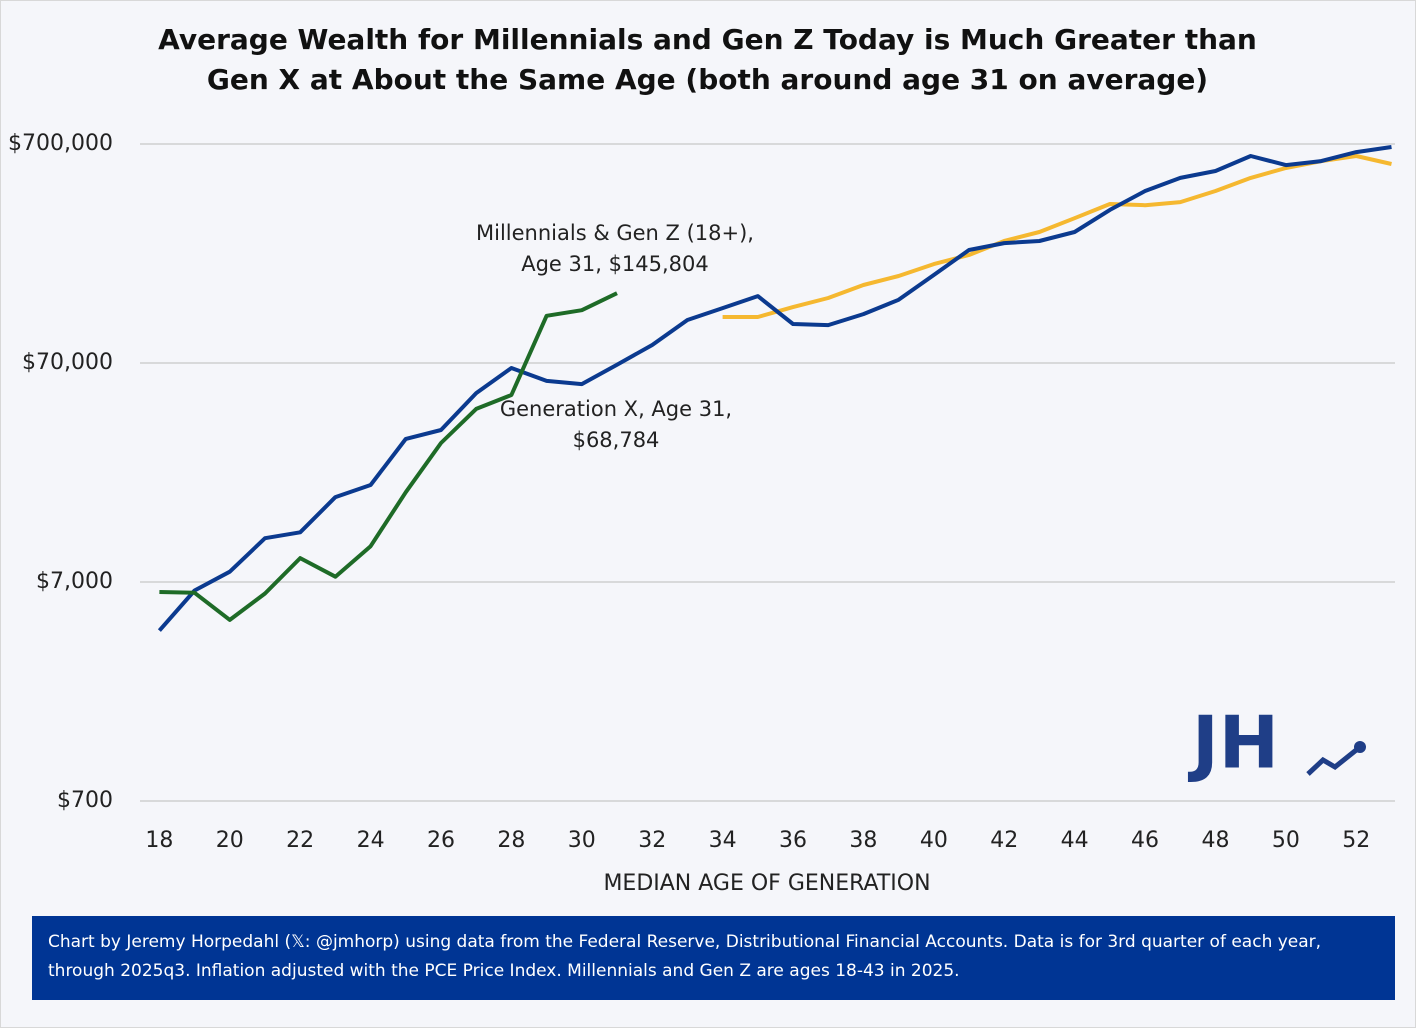 The image size is (1416, 1028). What do you see at coordinates (934, 840) in the screenshot?
I see `x-tick-label: 40` at bounding box center [934, 840].